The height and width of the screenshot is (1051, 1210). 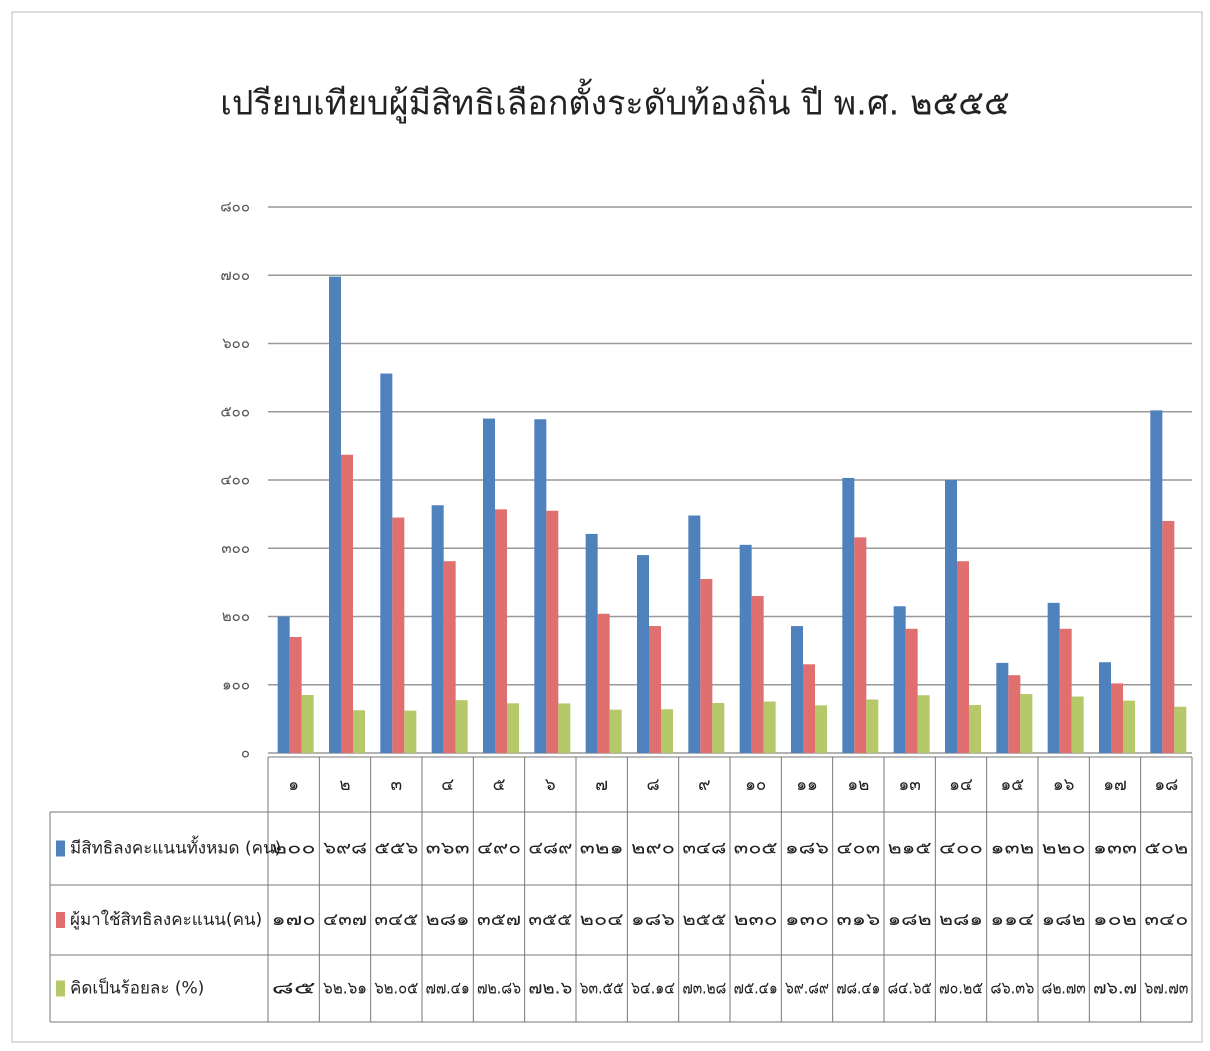 What do you see at coordinates (756, 920) in the screenshot?
I see `table-cell: ๒๓๐` at bounding box center [756, 920].